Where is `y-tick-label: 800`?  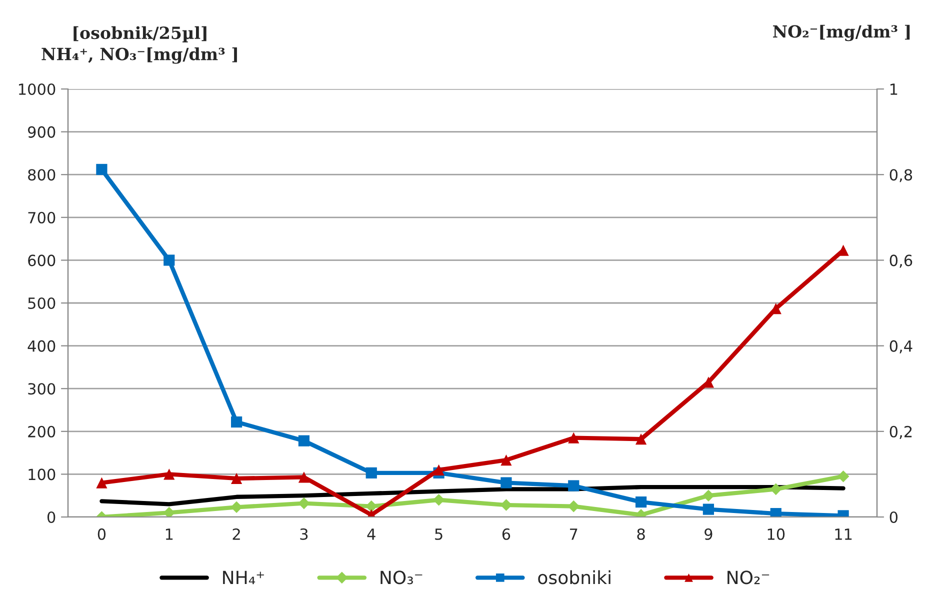 y-tick-label: 800 is located at coordinates (42, 175).